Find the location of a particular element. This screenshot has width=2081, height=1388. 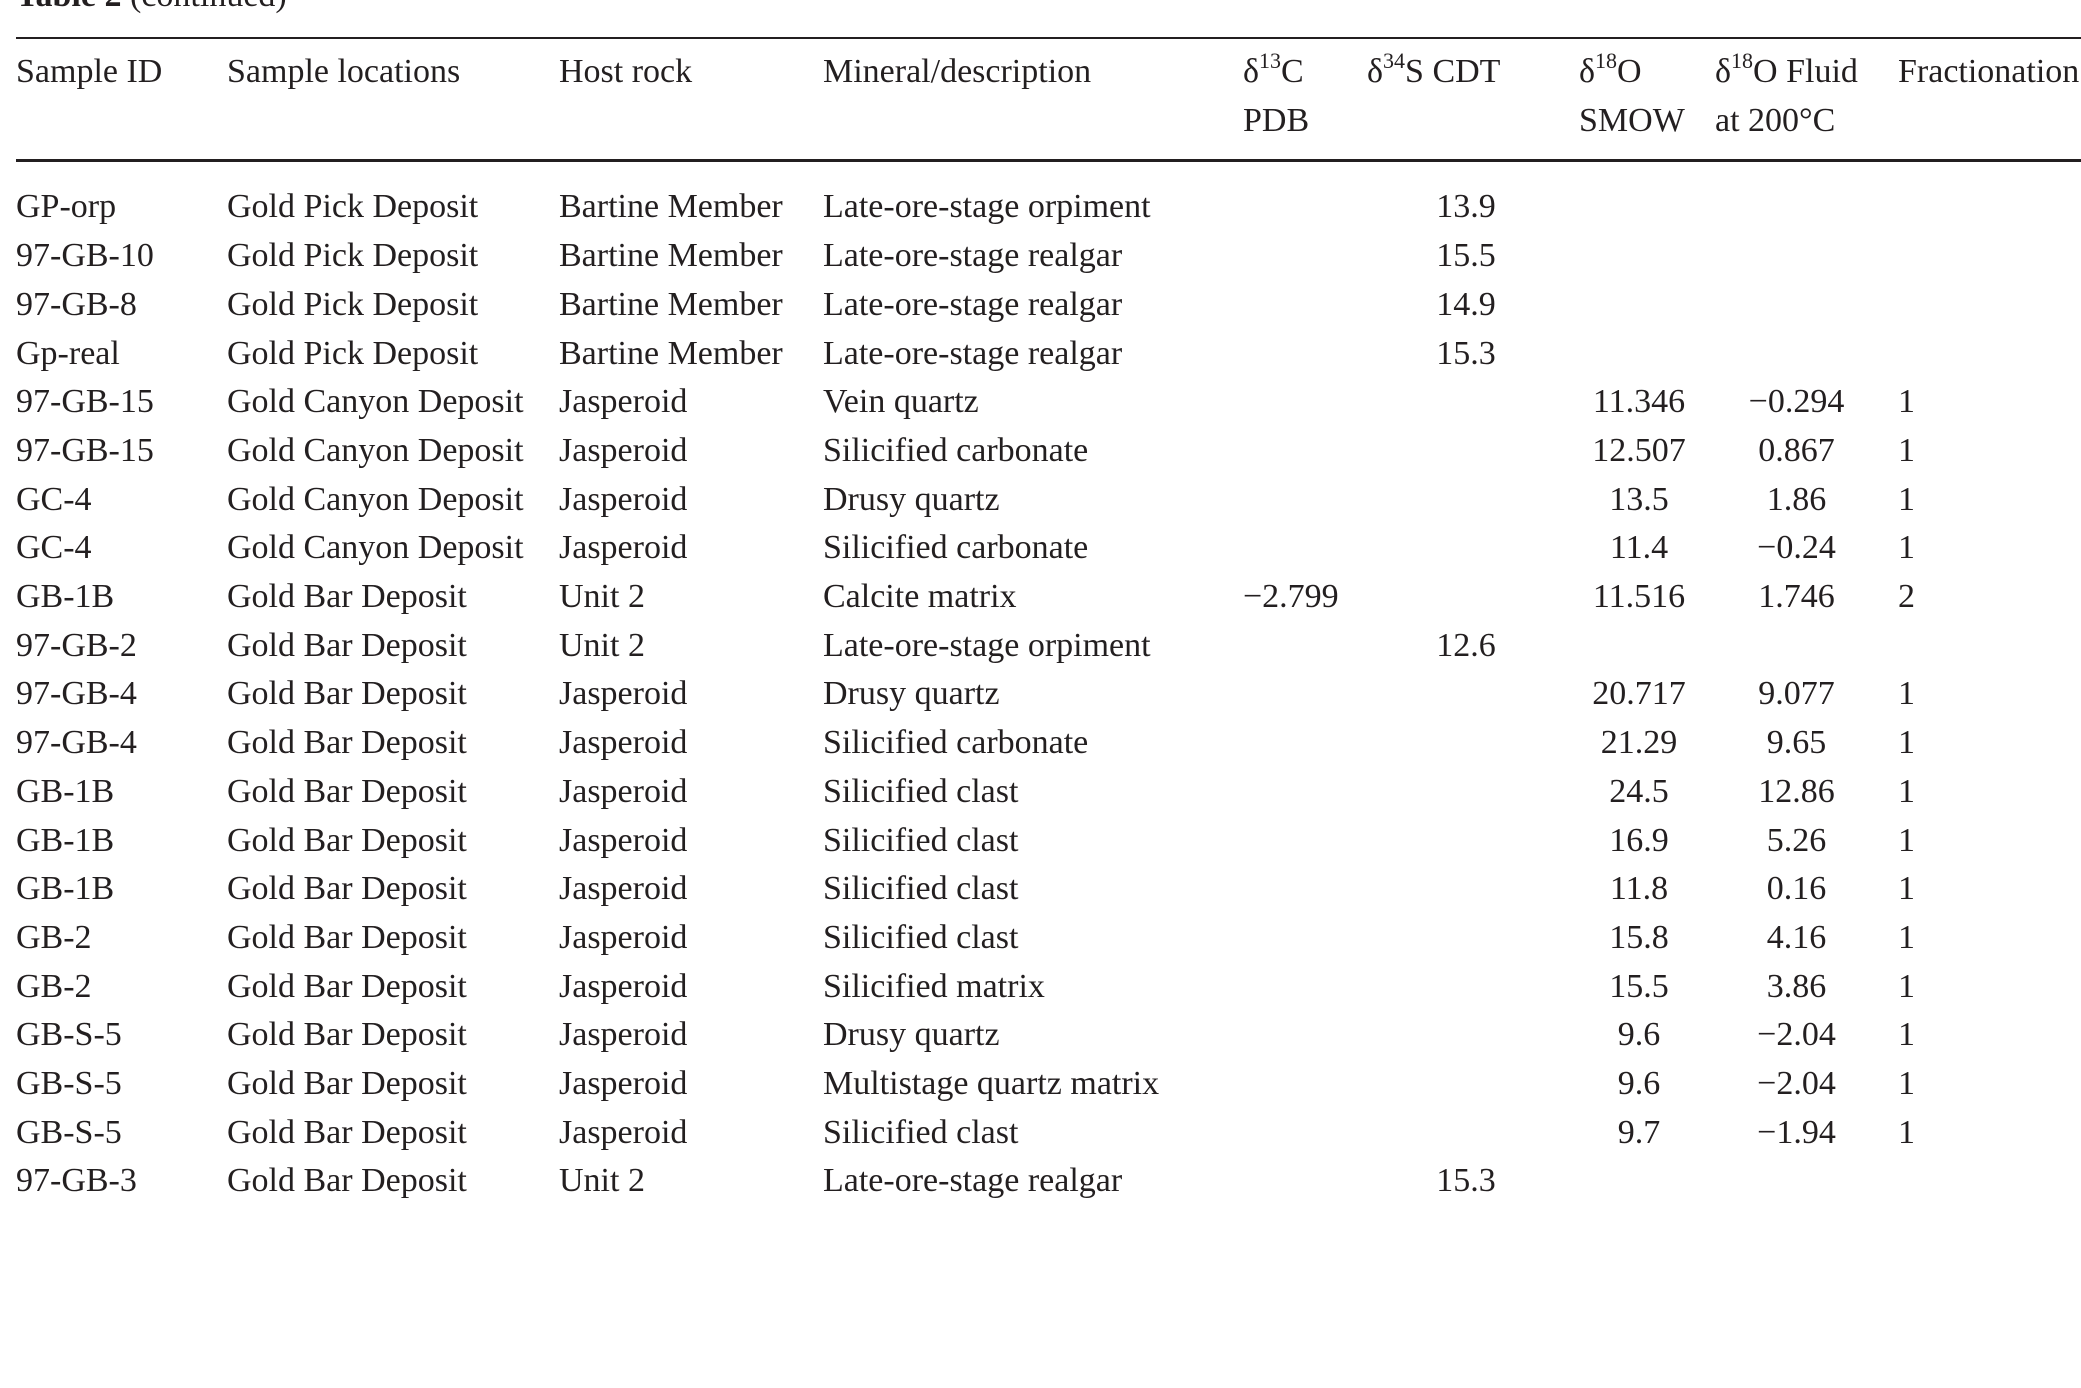

mineral-description: Drusy quartz is located at coordinates (911, 694).